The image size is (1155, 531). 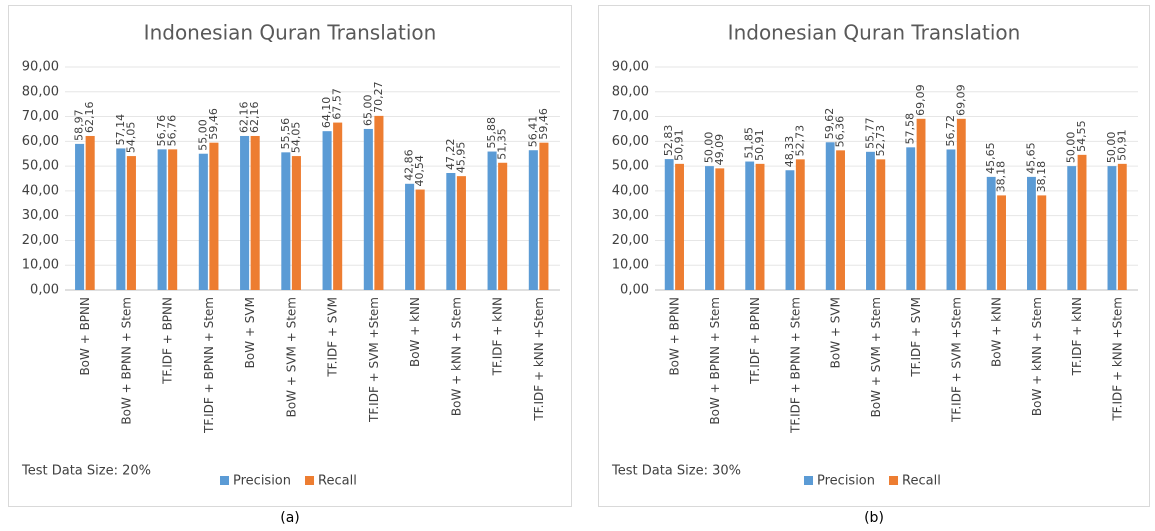 What do you see at coordinates (1037, 356) in the screenshot?
I see `x-tick-label: BoW + kNN + Stem` at bounding box center [1037, 356].